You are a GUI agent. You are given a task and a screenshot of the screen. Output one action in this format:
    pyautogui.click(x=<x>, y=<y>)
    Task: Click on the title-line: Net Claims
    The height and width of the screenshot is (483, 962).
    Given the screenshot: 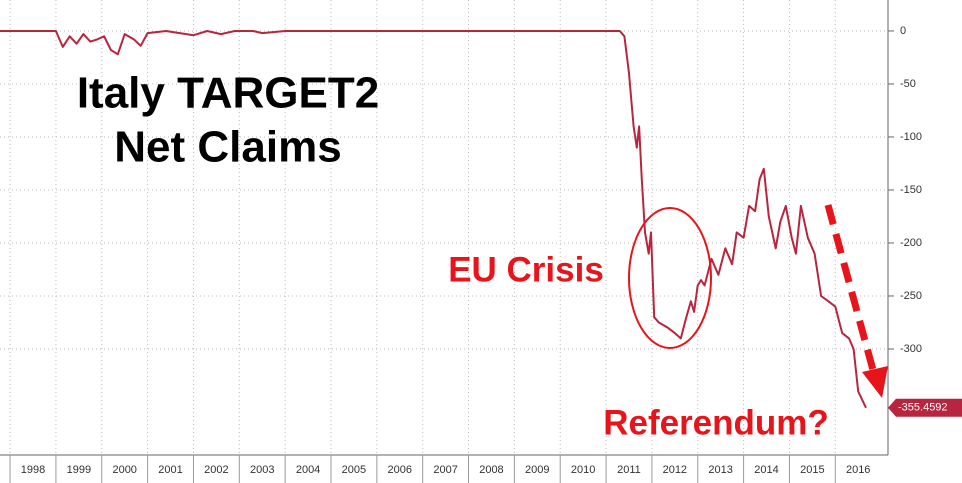 What is the action you would take?
    pyautogui.click(x=227, y=147)
    